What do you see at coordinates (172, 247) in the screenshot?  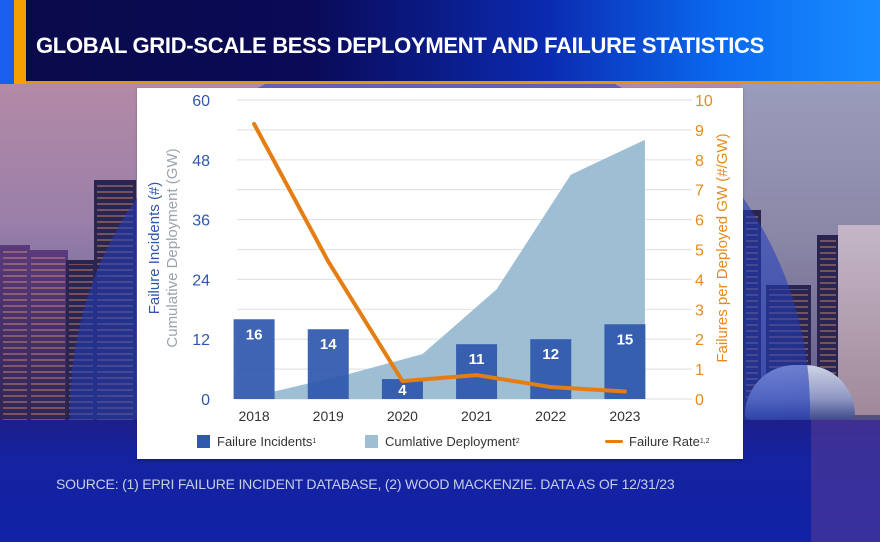 I see `left-axis-label-secondary: Cumulative Deployment (GW)` at bounding box center [172, 247].